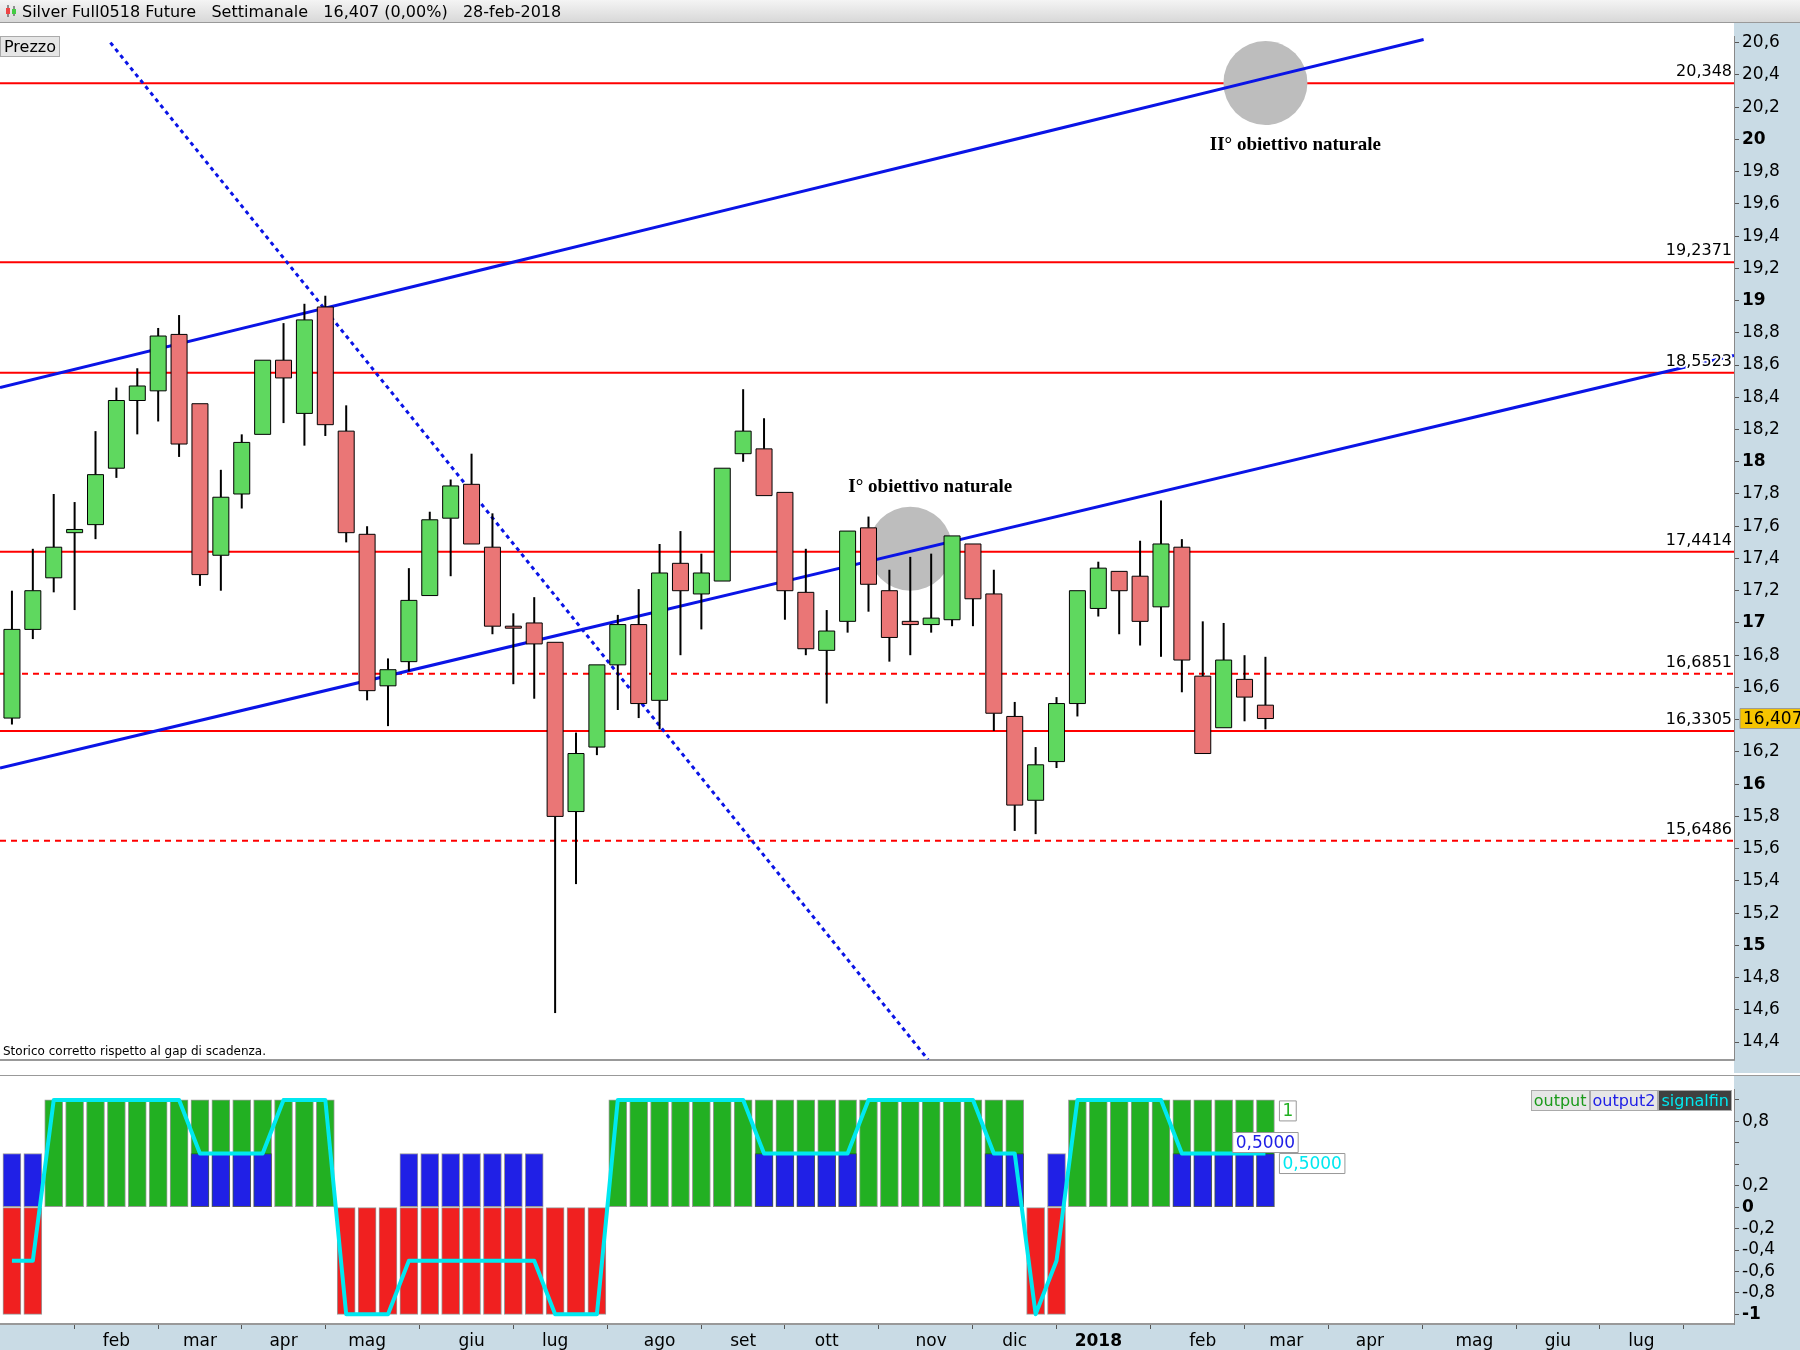  Describe the element at coordinates (1761, 653) in the screenshot. I see `y-tick-label: 16,8` at that location.